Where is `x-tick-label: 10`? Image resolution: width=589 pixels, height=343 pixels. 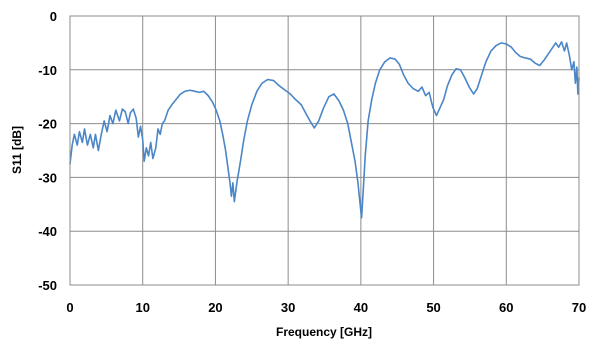
x-tick-label: 10 is located at coordinates (142, 307).